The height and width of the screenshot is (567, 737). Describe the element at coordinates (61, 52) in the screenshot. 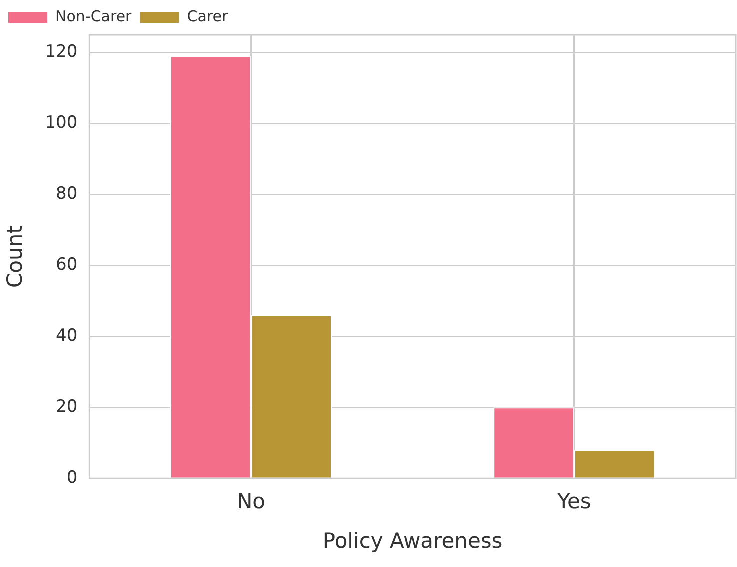

I see `y-tick-label: 120` at that location.